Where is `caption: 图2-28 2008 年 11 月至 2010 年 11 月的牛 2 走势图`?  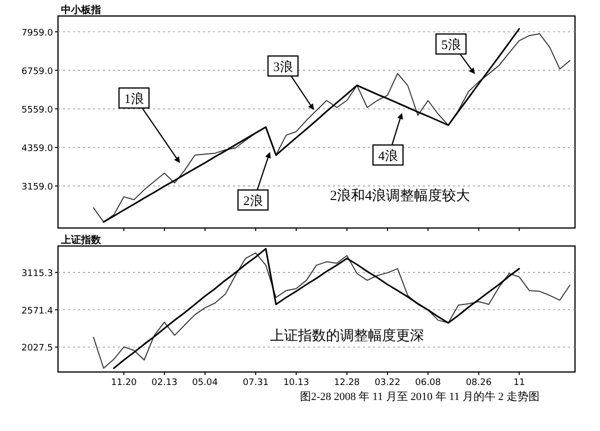 caption: 图2-28 2008 年 11 月至 2010 年 11 月的牛 2 走势图 is located at coordinates (420, 396).